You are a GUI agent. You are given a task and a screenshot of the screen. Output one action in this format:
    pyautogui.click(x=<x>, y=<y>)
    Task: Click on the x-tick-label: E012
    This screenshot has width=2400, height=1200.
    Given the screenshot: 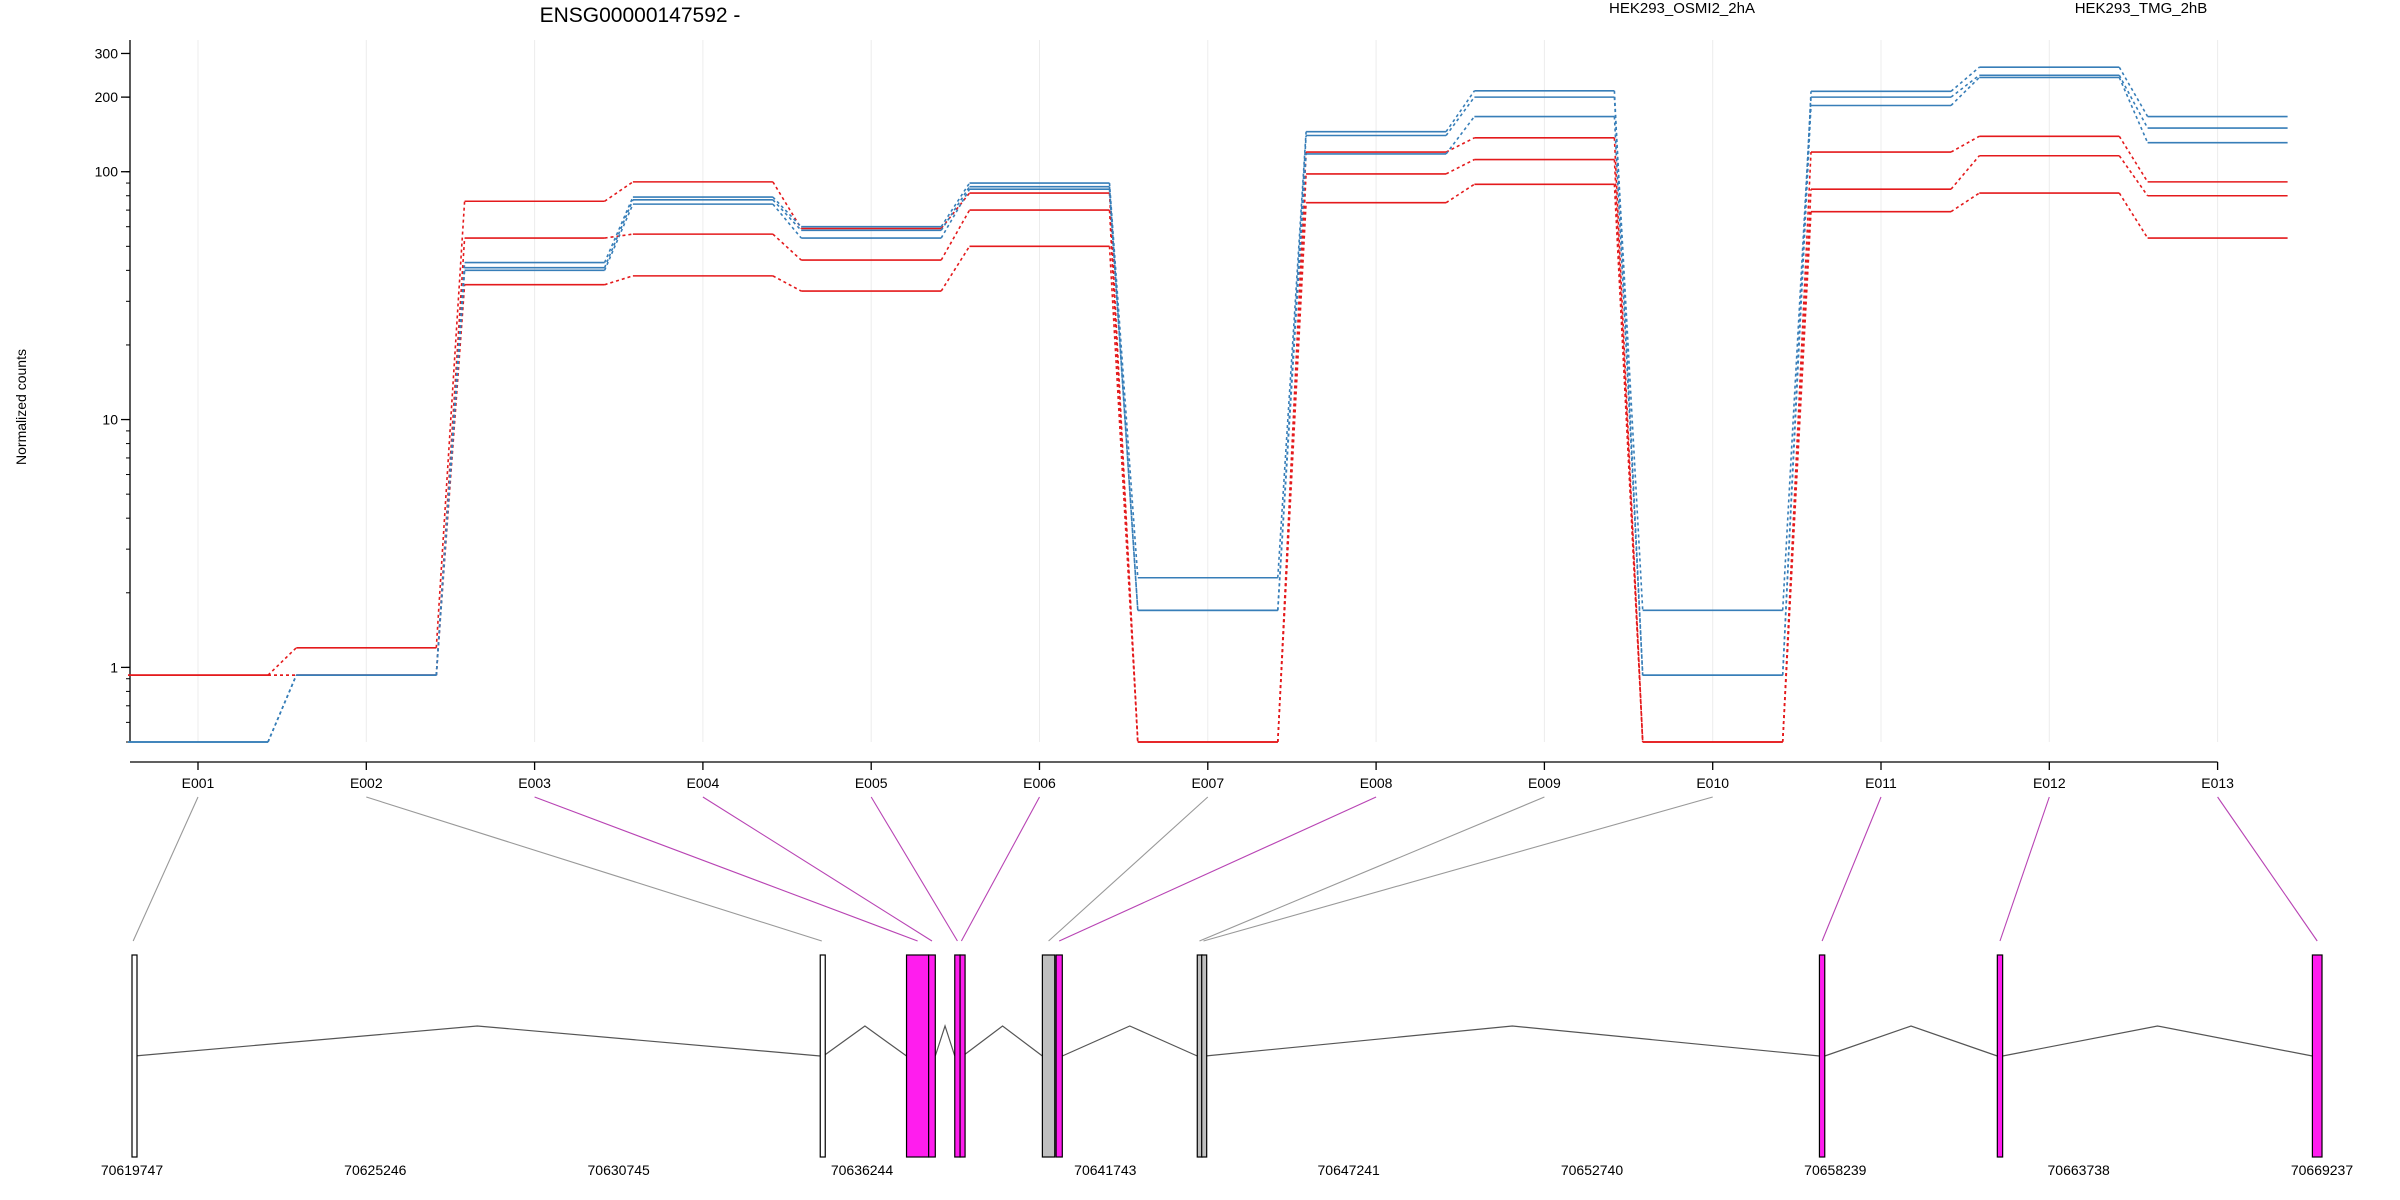 What is the action you would take?
    pyautogui.click(x=2049, y=783)
    